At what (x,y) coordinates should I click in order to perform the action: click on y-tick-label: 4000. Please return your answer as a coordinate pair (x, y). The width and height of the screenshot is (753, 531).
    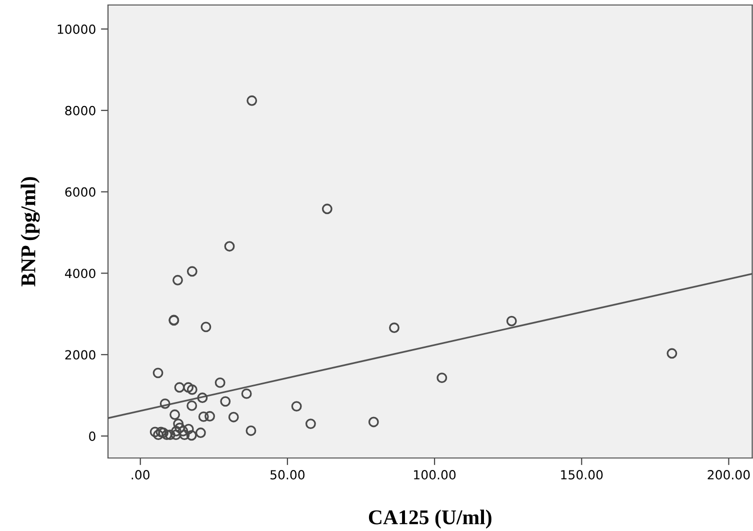
    Looking at the image, I should click on (80, 273).